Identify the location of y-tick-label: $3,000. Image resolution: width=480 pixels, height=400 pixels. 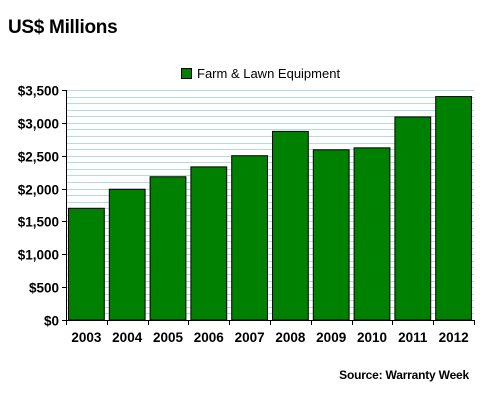
(38, 124).